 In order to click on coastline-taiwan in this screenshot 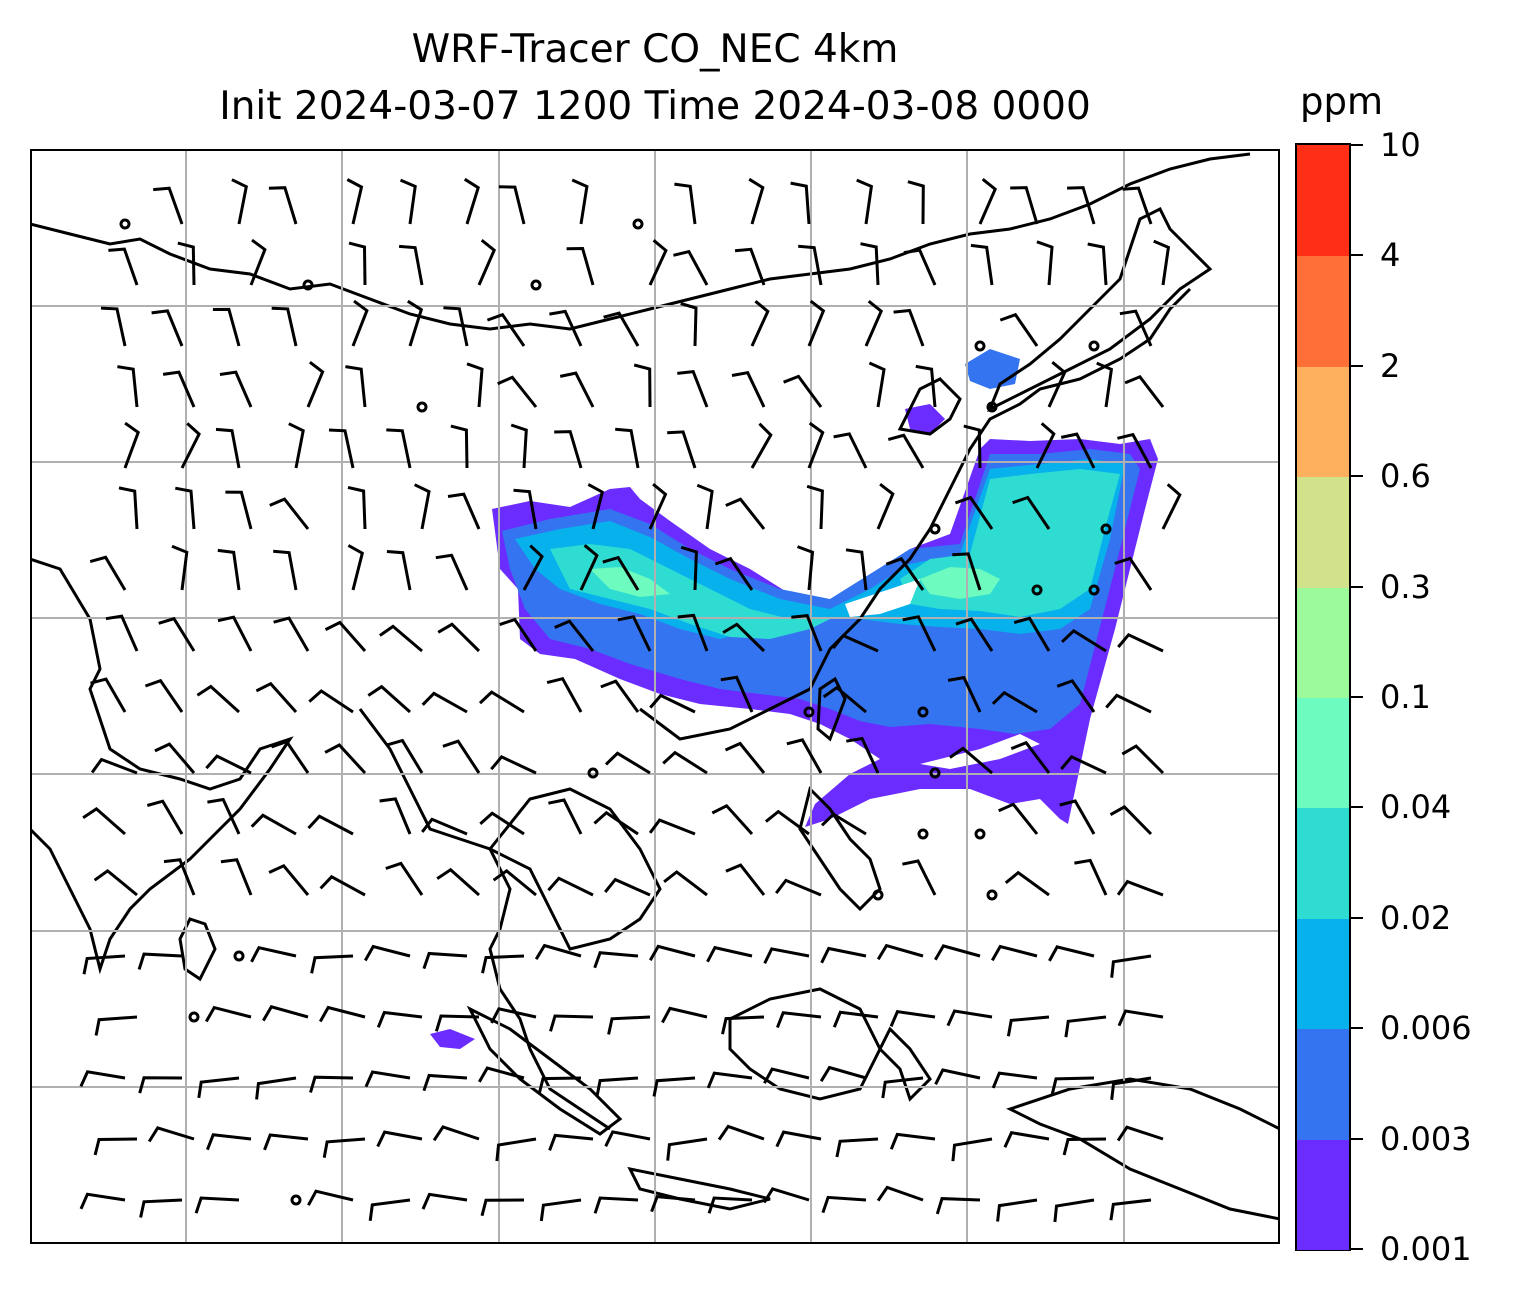, I will do `click(831, 709)`.